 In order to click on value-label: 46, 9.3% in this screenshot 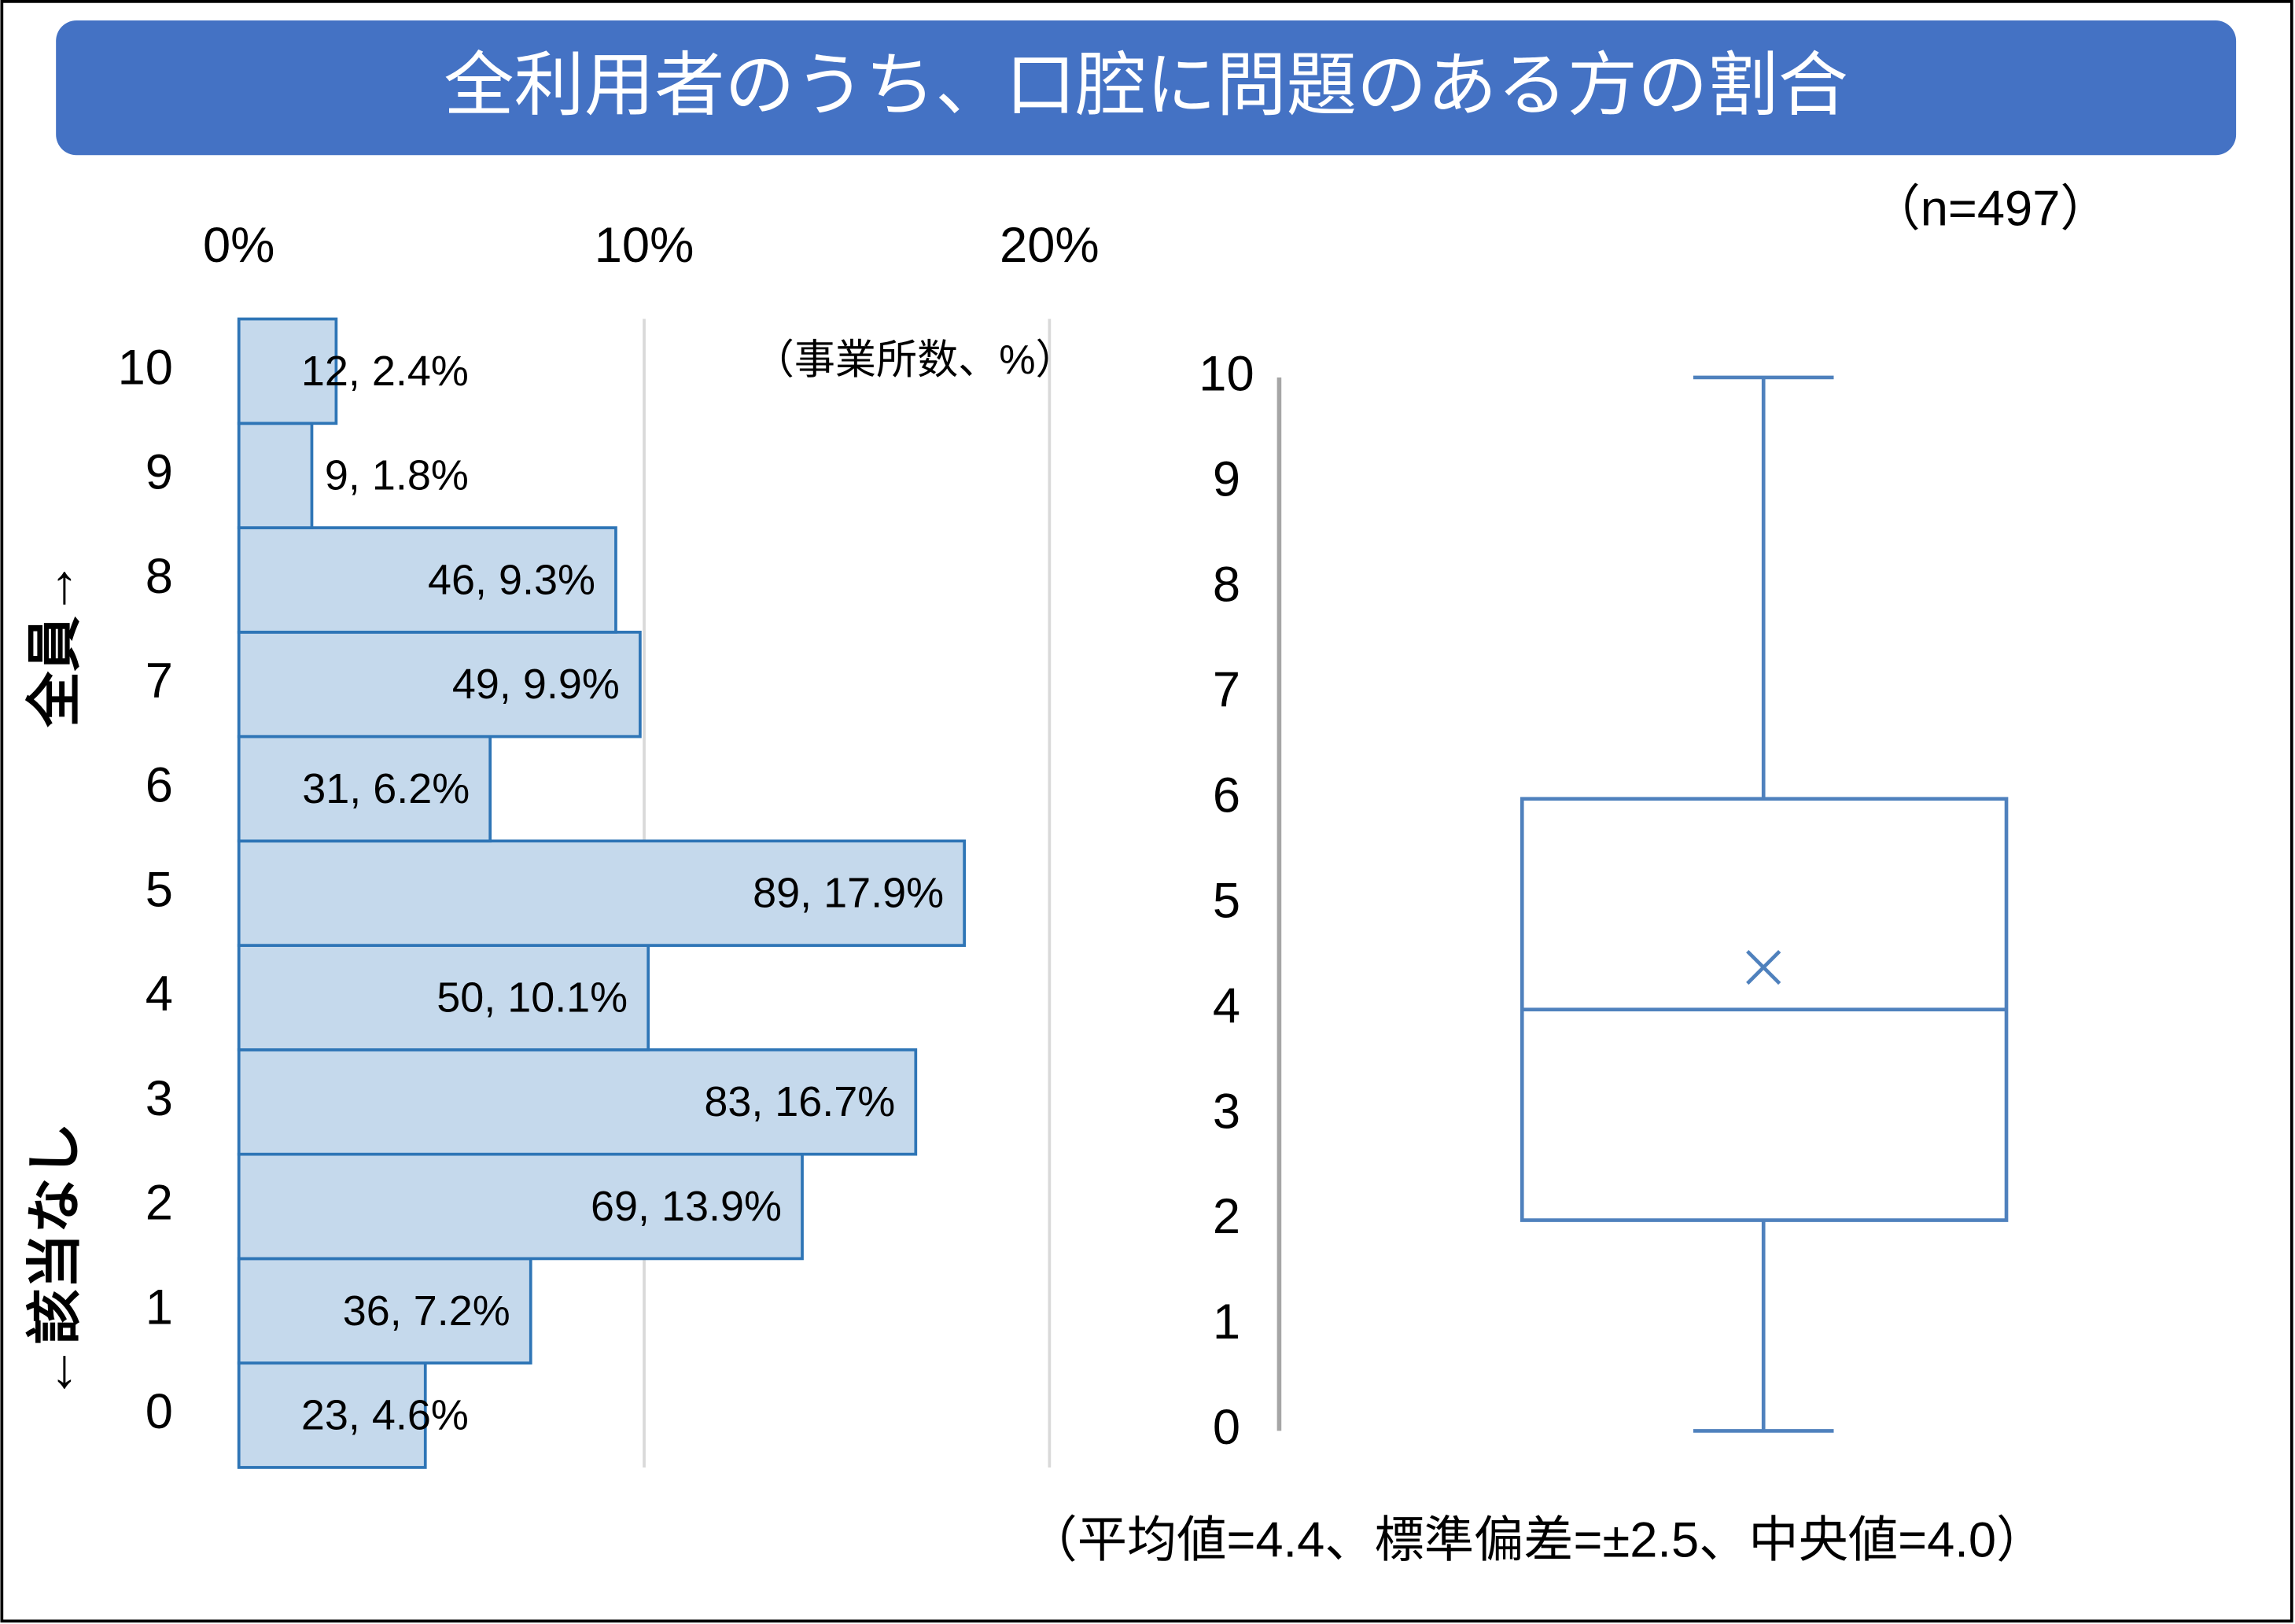, I will do `click(512, 579)`.